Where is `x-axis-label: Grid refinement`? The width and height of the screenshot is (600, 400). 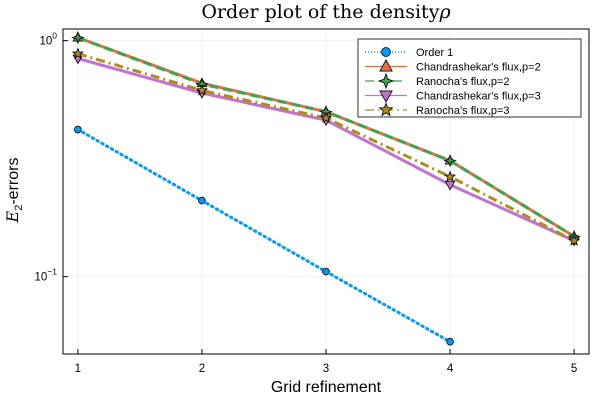 x-axis-label: Grid refinement is located at coordinates (326, 387).